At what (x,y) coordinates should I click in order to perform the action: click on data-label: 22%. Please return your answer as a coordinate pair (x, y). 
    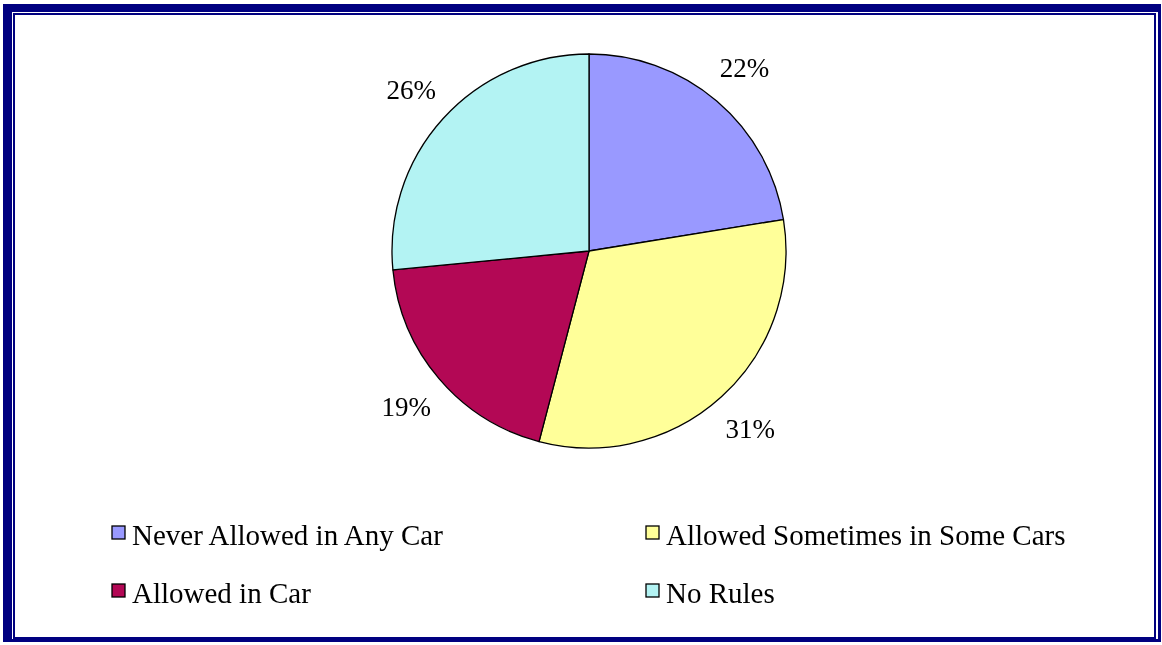
    Looking at the image, I should click on (744, 68).